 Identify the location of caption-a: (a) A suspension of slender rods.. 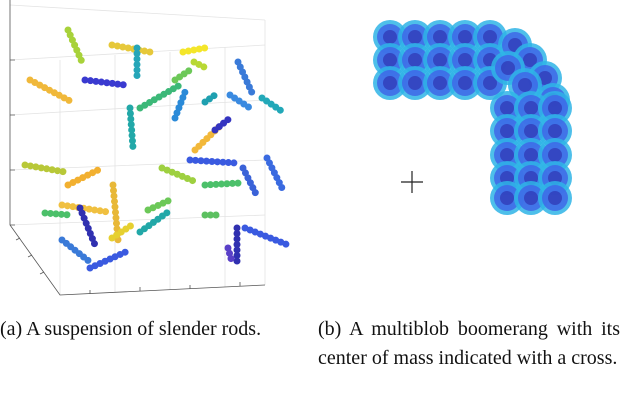
(131, 329).